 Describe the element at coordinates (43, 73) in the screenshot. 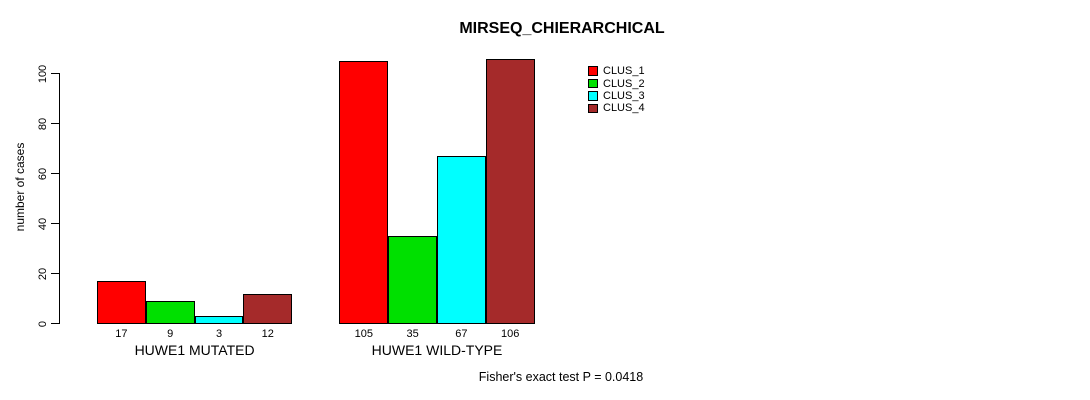

I see `y-tick-label: 100` at that location.